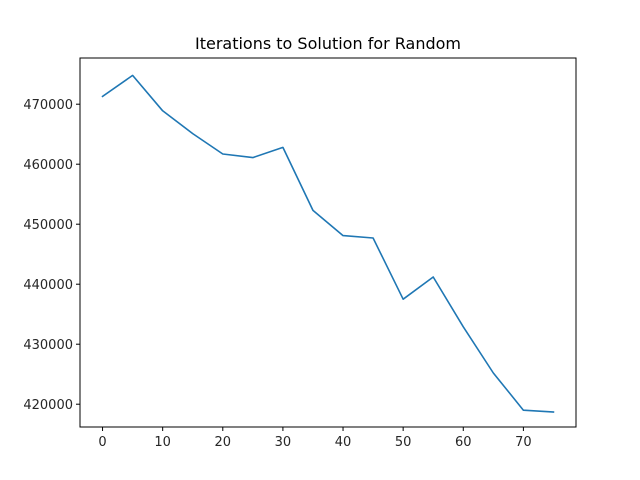 The width and height of the screenshot is (640, 480). I want to click on x-axis: 0 10 20 30 40 50 60 70, so click(315, 438).